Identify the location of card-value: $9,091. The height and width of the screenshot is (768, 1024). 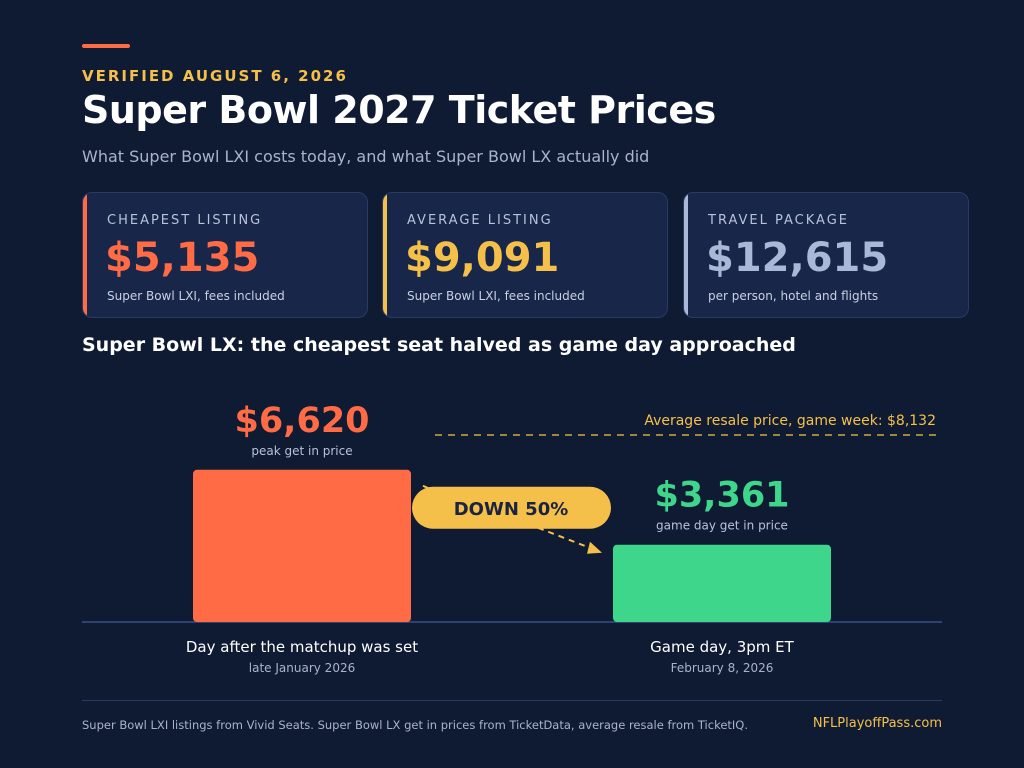
(482, 258).